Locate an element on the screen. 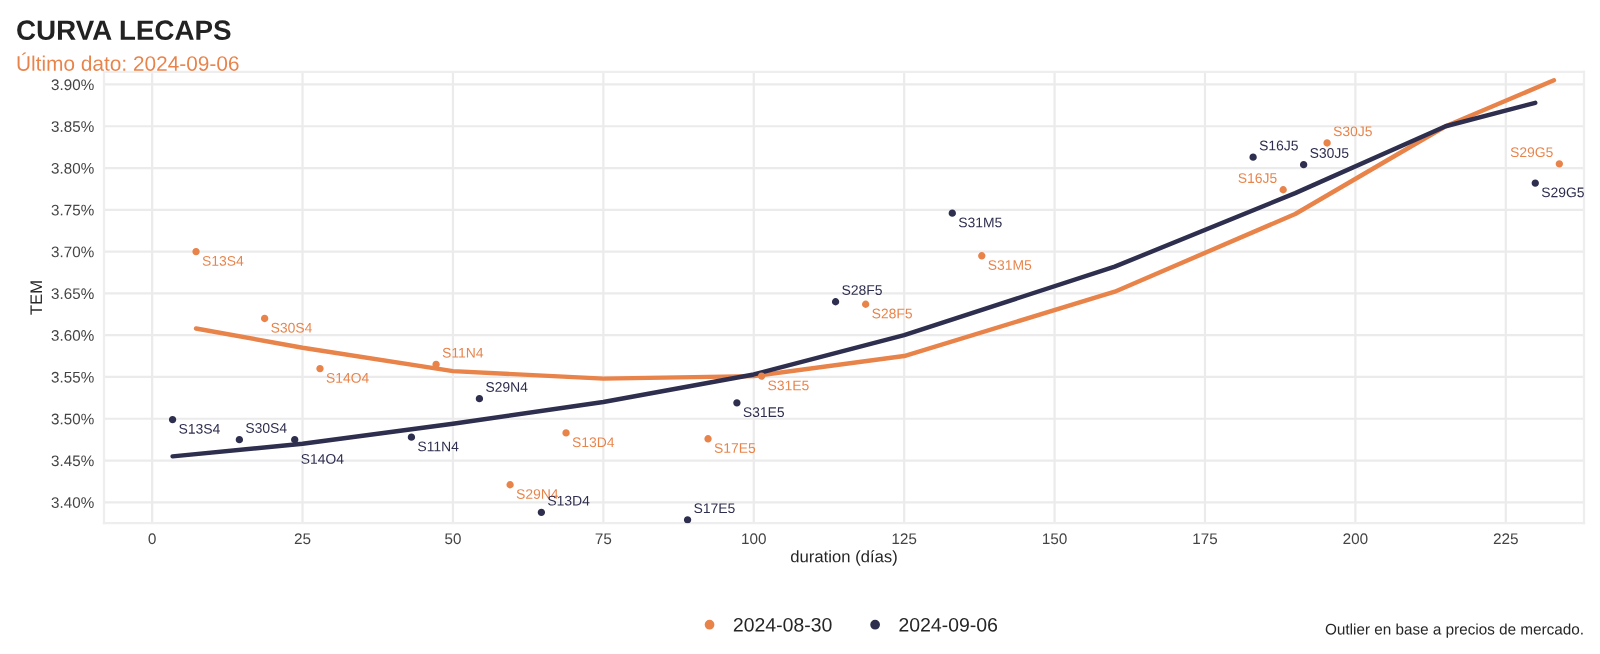 The image size is (1600, 654). x-axis-title: duration (días) is located at coordinates (843, 557).